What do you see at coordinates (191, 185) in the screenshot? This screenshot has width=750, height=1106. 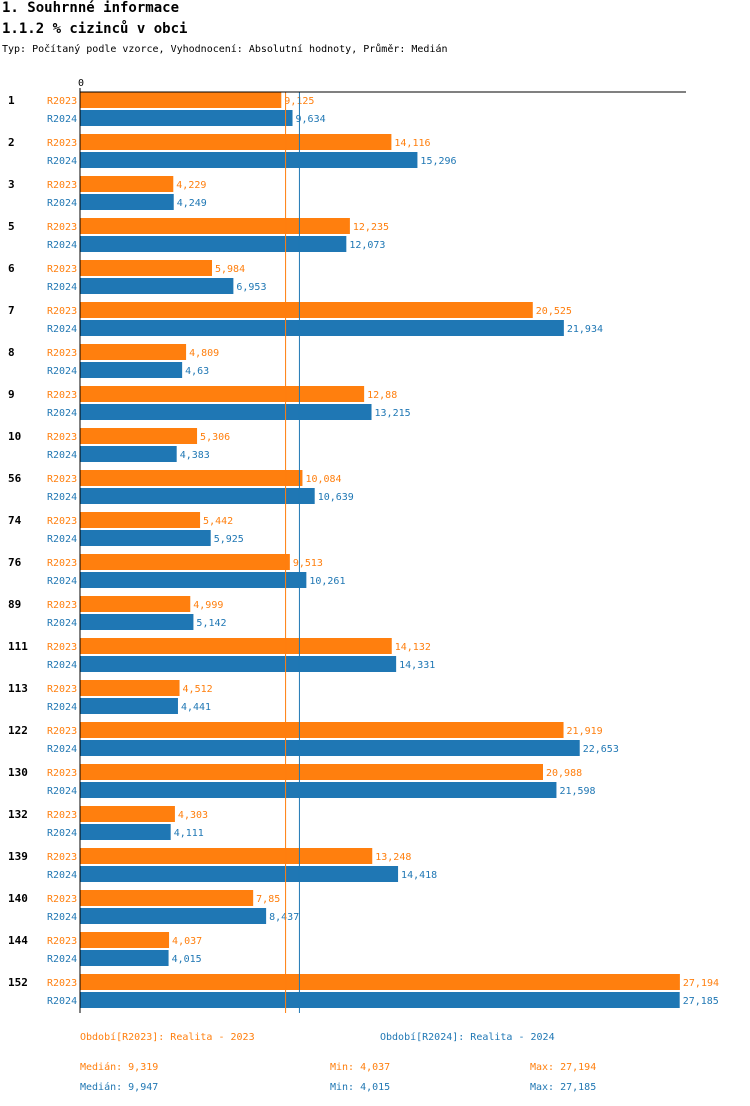 I see `data-label: 4,229` at bounding box center [191, 185].